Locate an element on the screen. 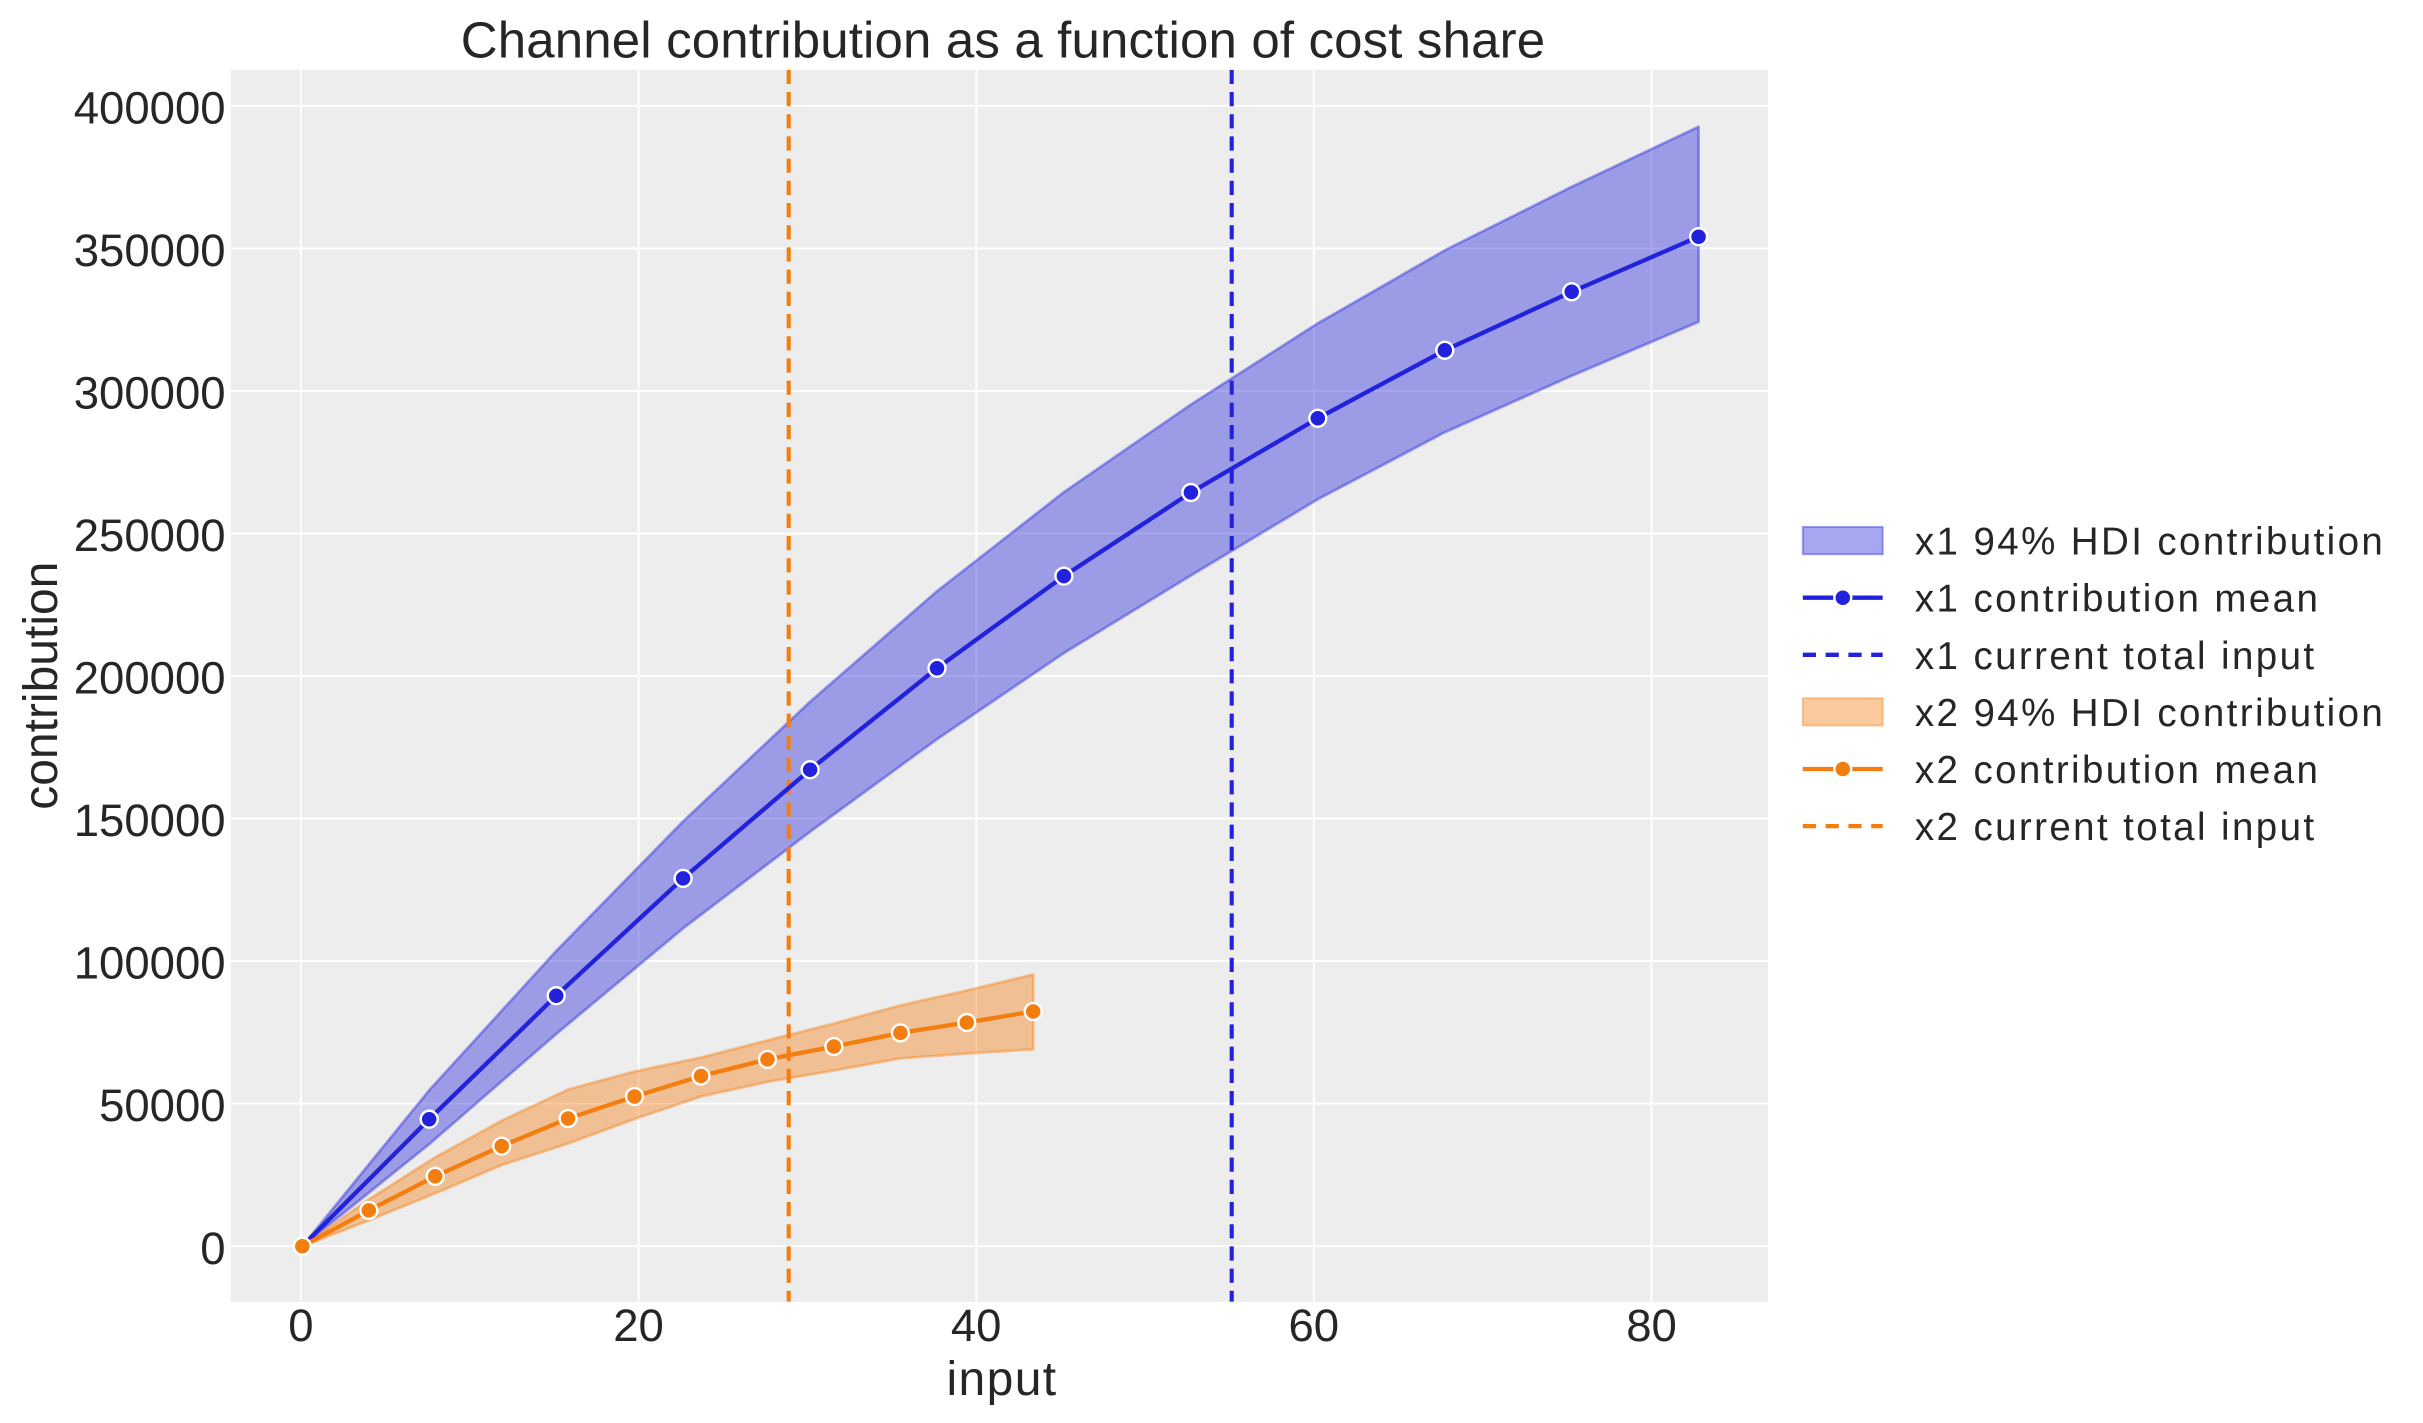  svg-text: 200000 is located at coordinates (150, 678).